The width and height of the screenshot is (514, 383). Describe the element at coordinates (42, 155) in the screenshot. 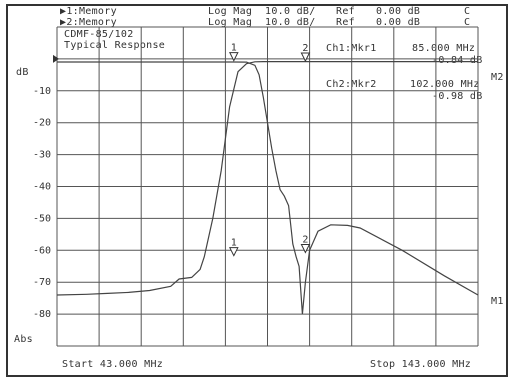

I see `y-tick-label: -30` at that location.